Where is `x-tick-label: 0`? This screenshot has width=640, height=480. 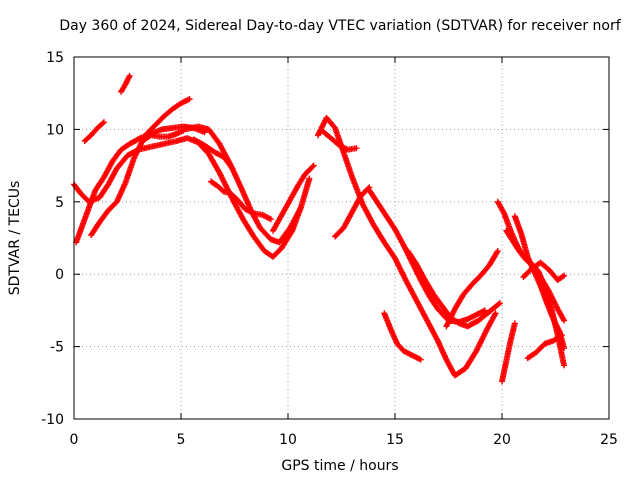
x-tick-label: 0 is located at coordinates (74, 440).